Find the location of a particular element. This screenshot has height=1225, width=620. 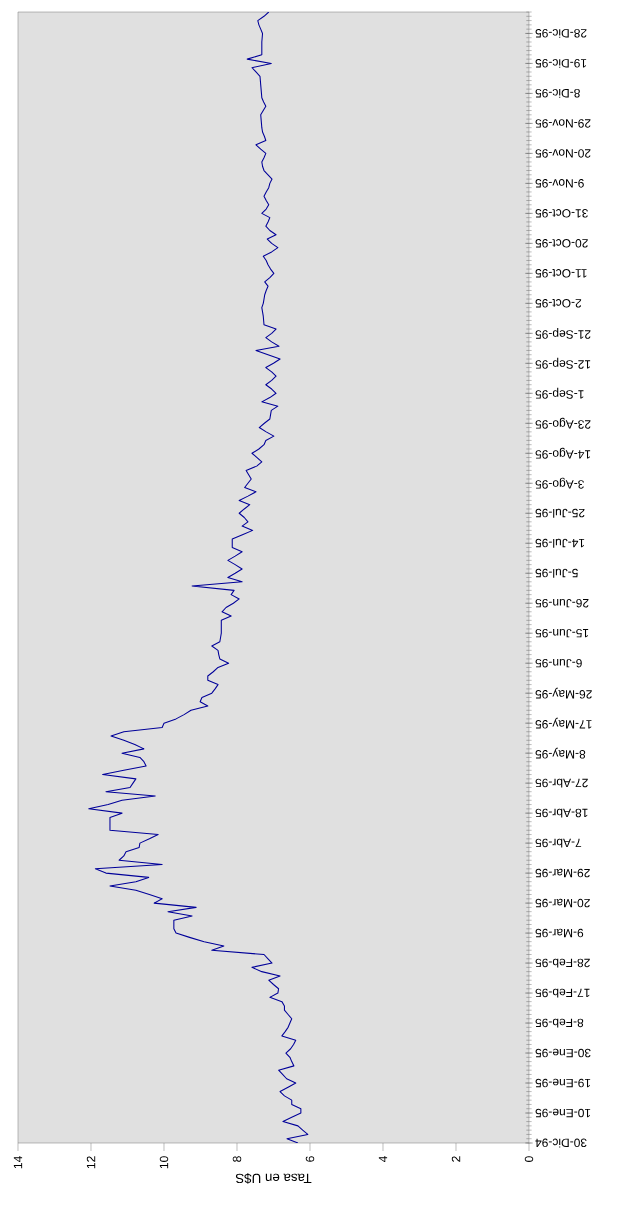

y-tick-label: 10-Ene-95 is located at coordinates (563, 1113).